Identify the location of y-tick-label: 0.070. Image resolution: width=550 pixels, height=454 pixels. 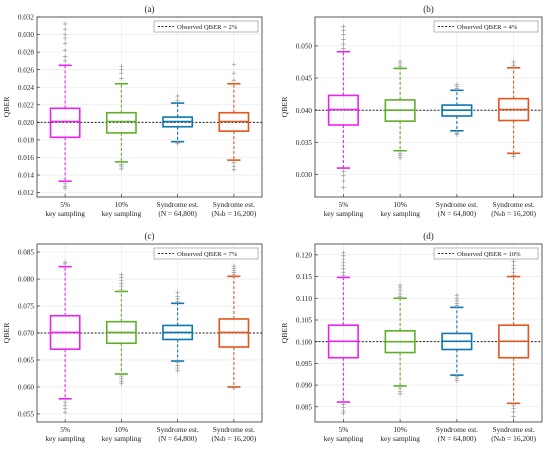
(26, 334).